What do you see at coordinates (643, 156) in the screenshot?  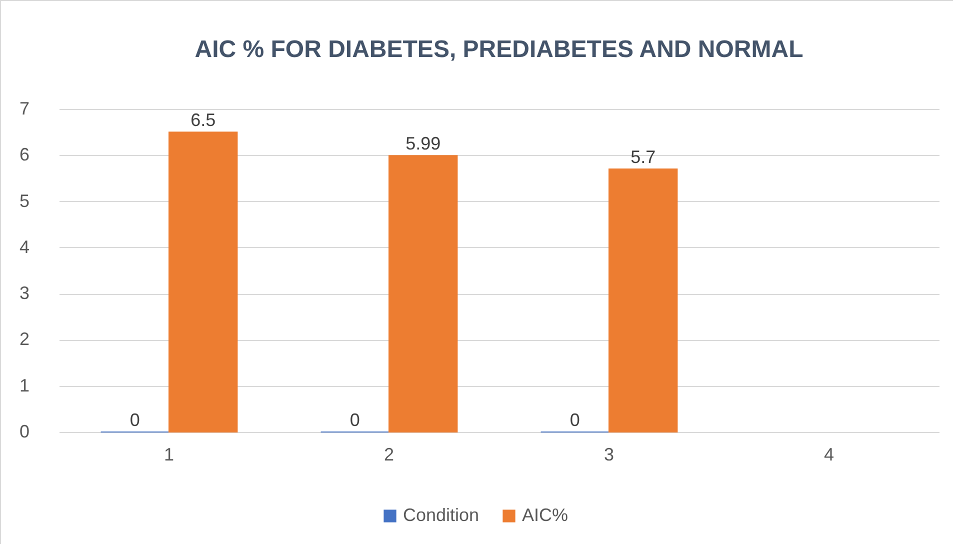 I see `data-label: 5.7` at bounding box center [643, 156].